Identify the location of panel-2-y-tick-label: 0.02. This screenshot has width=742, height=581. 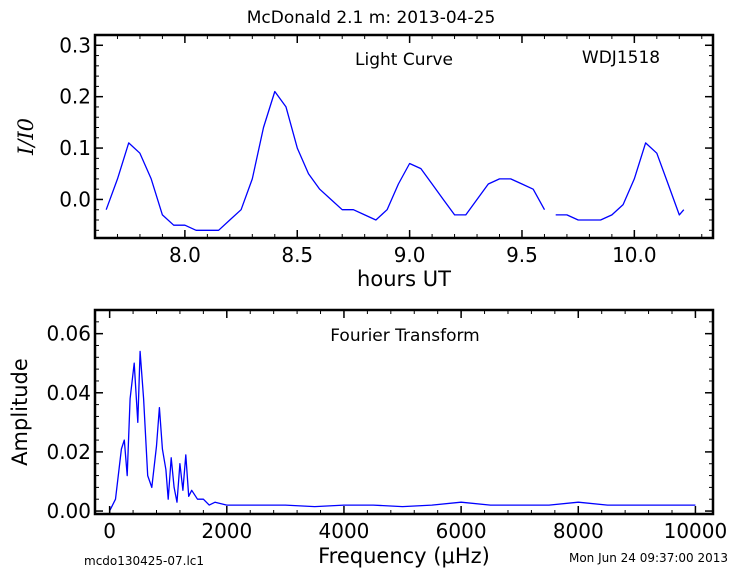
(68, 452).